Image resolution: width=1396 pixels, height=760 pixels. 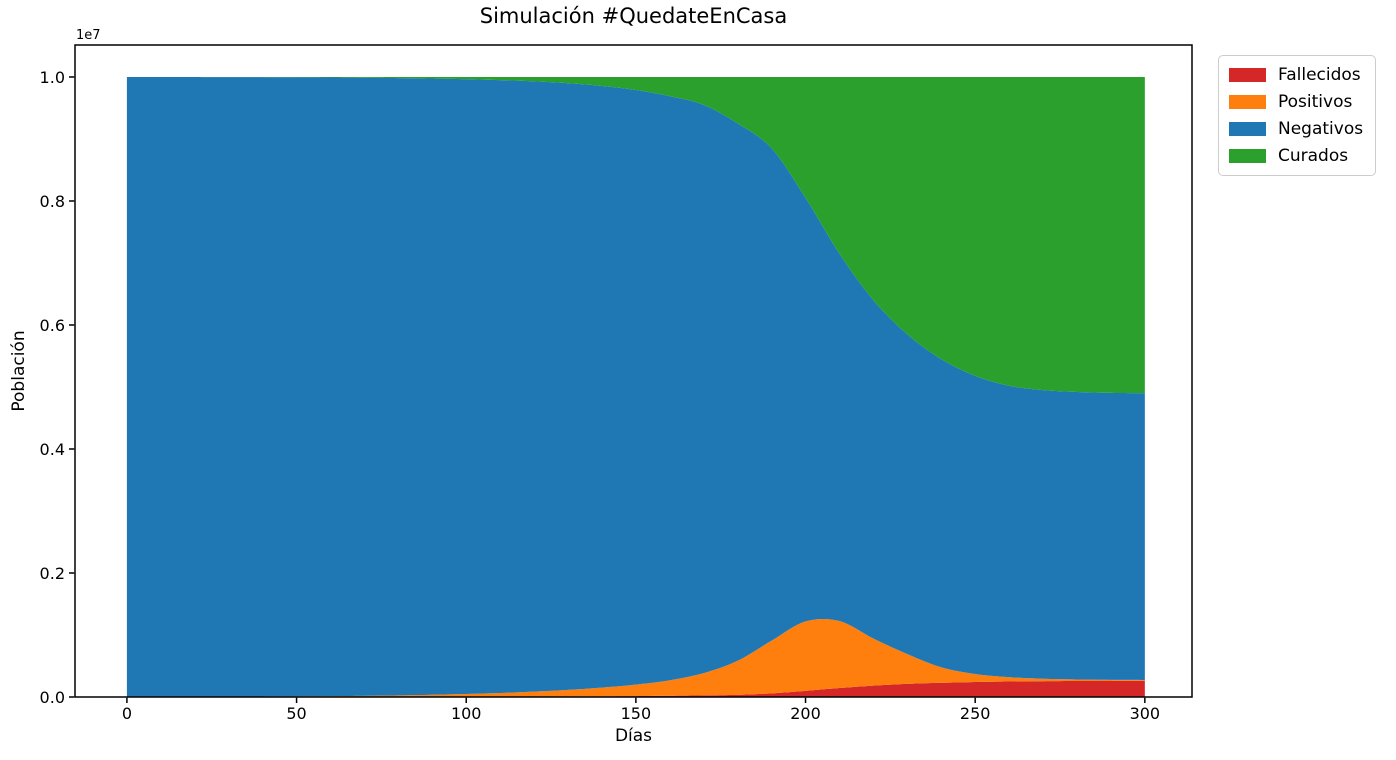 What do you see at coordinates (1321, 129) in the screenshot?
I see `legend-label-negativos: Negativos` at bounding box center [1321, 129].